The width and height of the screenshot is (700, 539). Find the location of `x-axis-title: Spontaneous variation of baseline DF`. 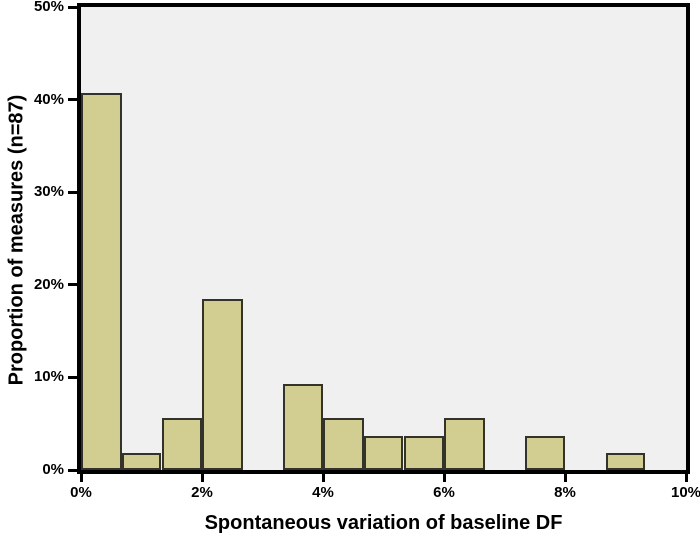

x-axis-title: Spontaneous variation of baseline DF is located at coordinates (383, 523).